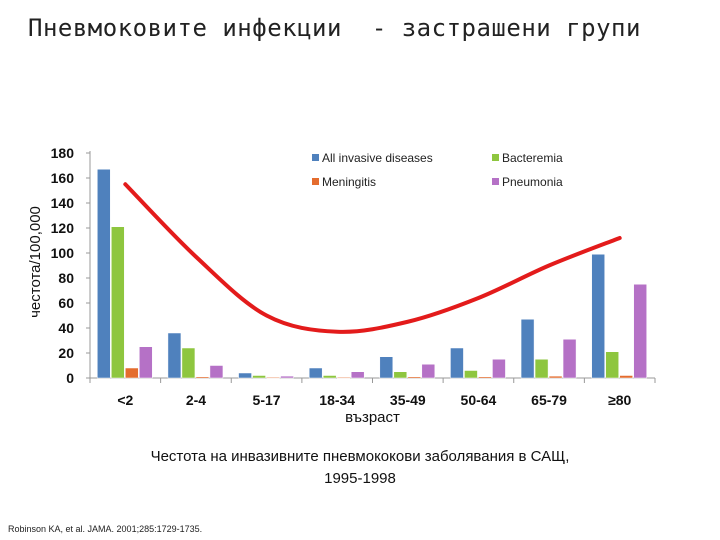 This screenshot has width=720, height=540. What do you see at coordinates (479, 400) in the screenshot?
I see `x-tick-label: 50-64` at bounding box center [479, 400].